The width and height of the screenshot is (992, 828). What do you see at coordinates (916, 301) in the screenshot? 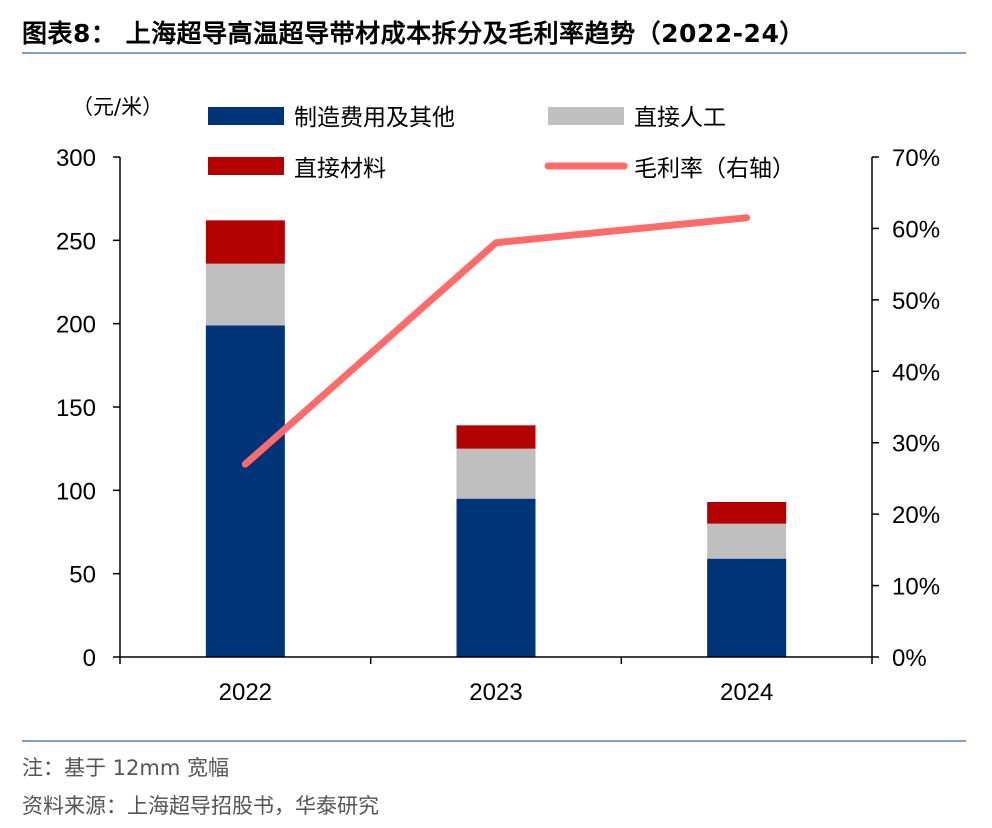
I see `y2-tick-label: 50%` at bounding box center [916, 301].